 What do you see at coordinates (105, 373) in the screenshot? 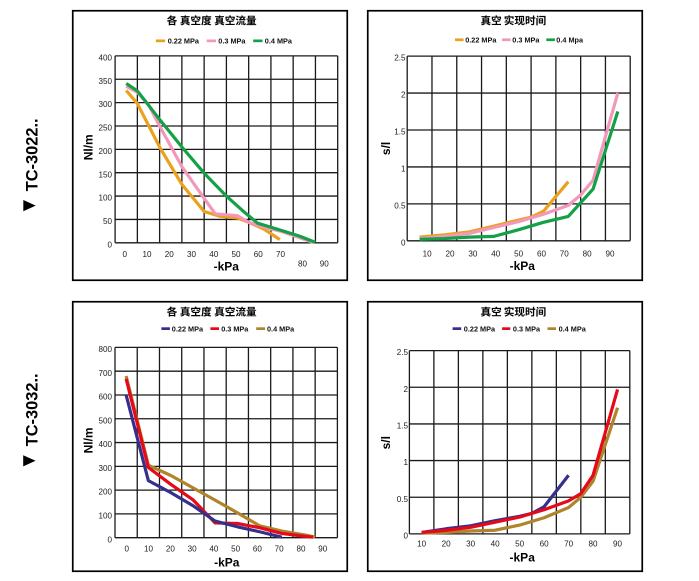
I see `svg-text: 700` at bounding box center [105, 373].